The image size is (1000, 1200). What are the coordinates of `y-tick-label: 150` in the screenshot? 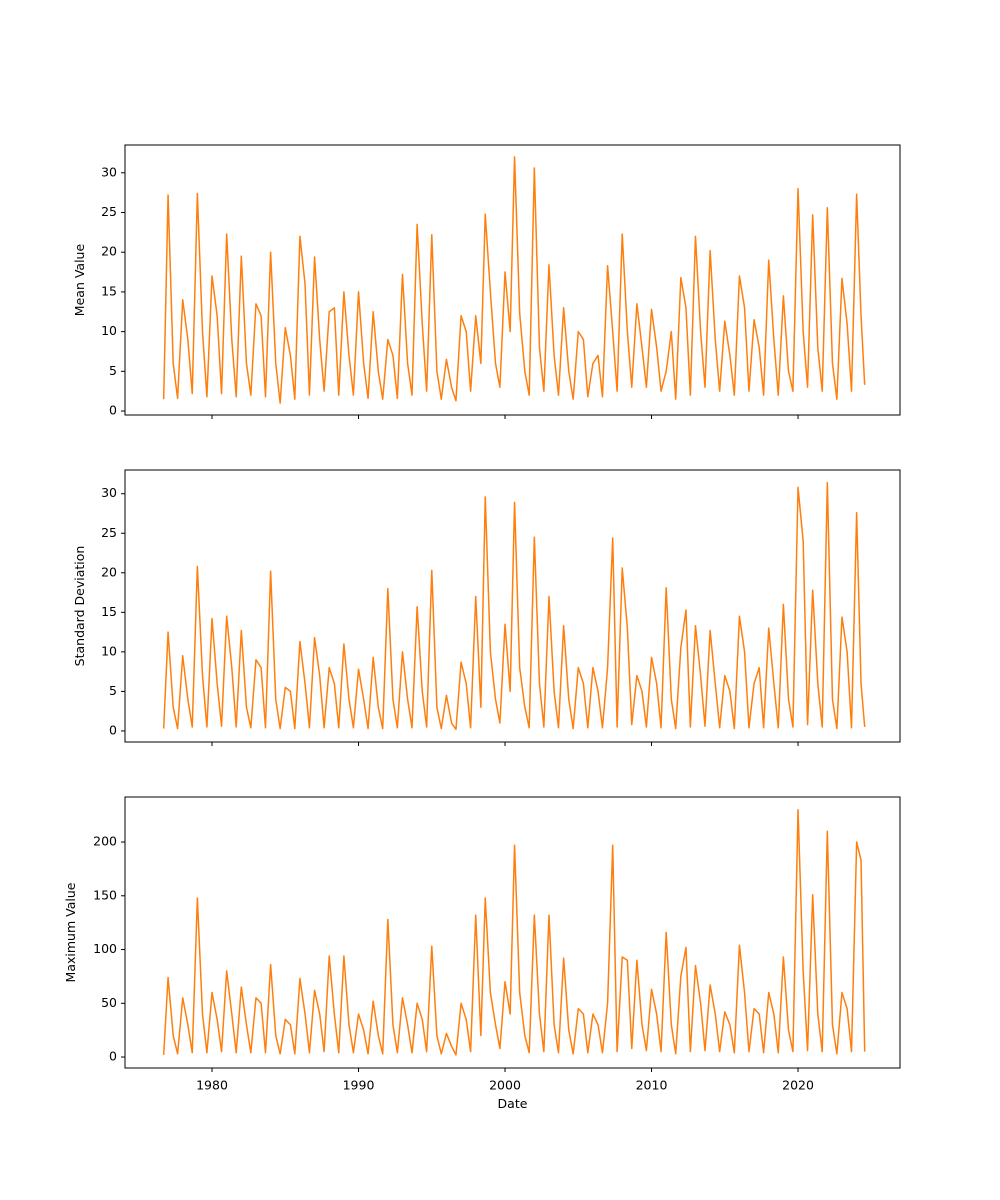 It's located at (105, 894).